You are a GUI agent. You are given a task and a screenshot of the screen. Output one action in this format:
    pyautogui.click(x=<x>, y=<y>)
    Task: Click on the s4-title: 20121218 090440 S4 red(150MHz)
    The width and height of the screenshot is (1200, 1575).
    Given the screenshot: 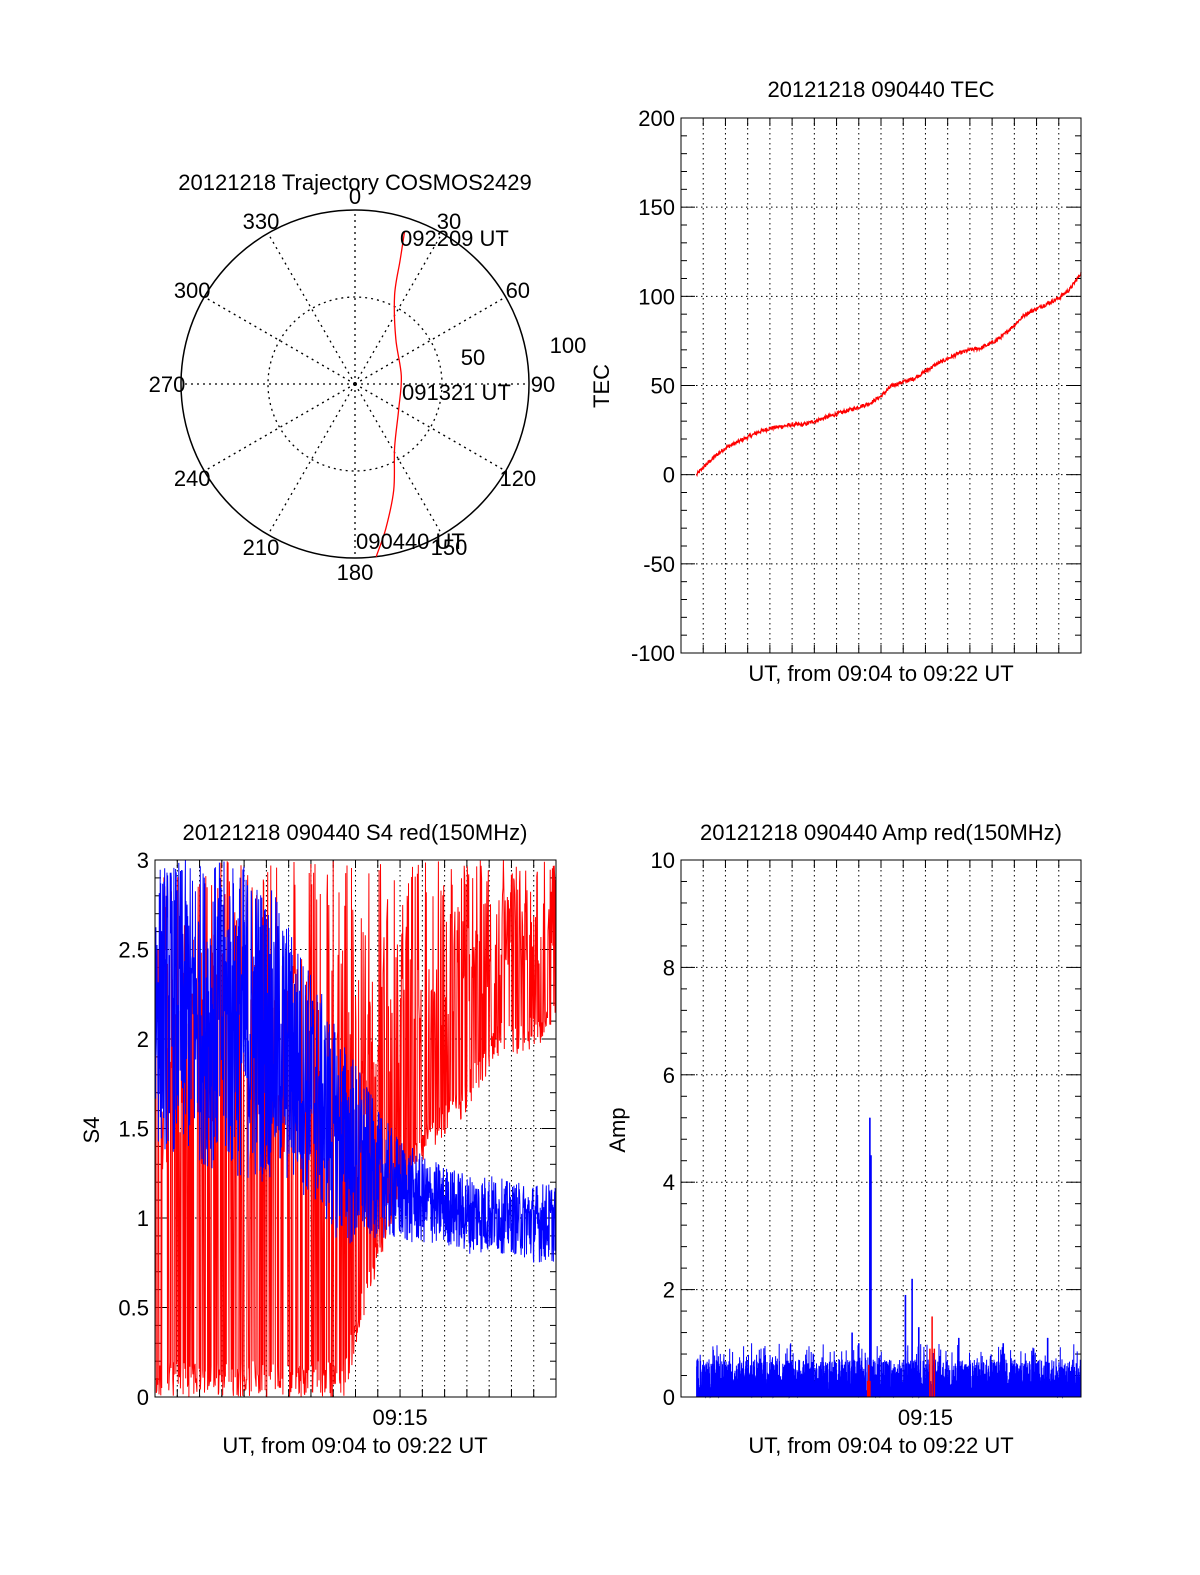 What is the action you would take?
    pyautogui.click(x=355, y=832)
    